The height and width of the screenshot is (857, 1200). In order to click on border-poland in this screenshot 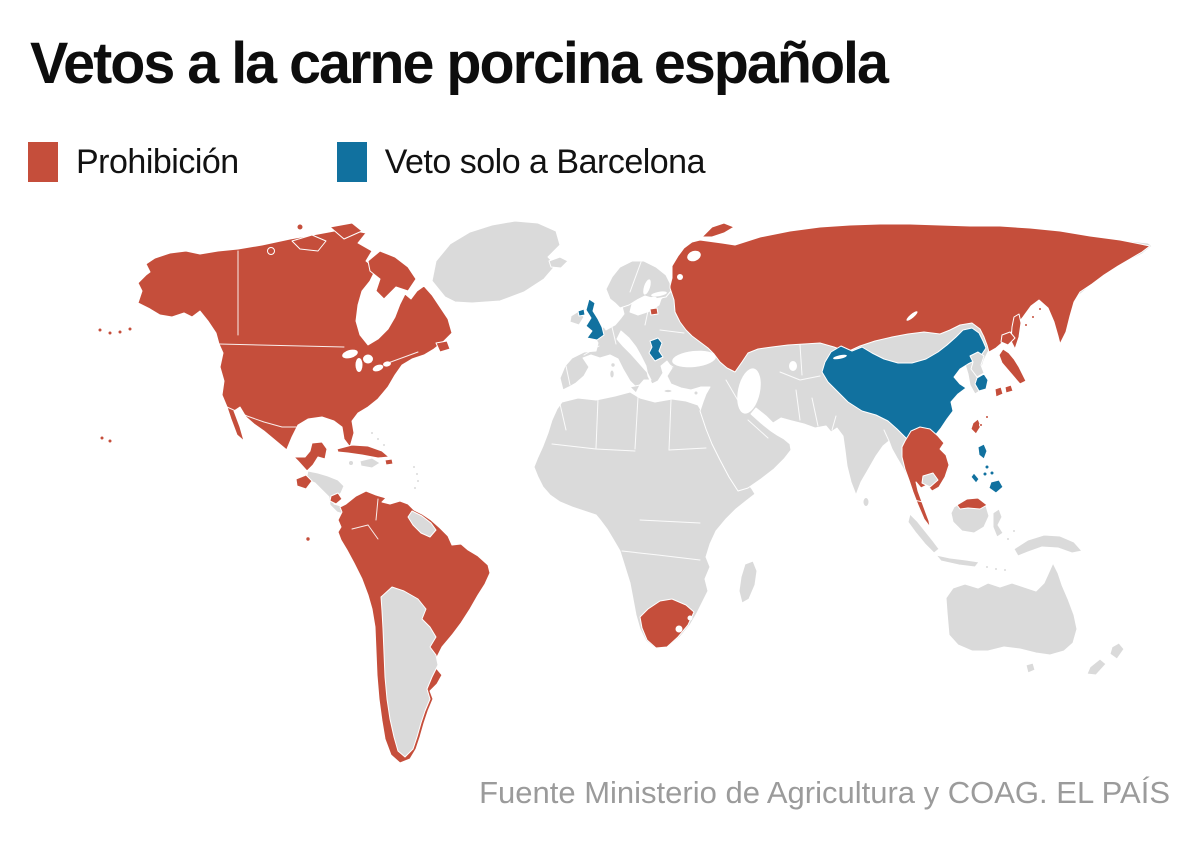, I will do `click(646, 318)`.